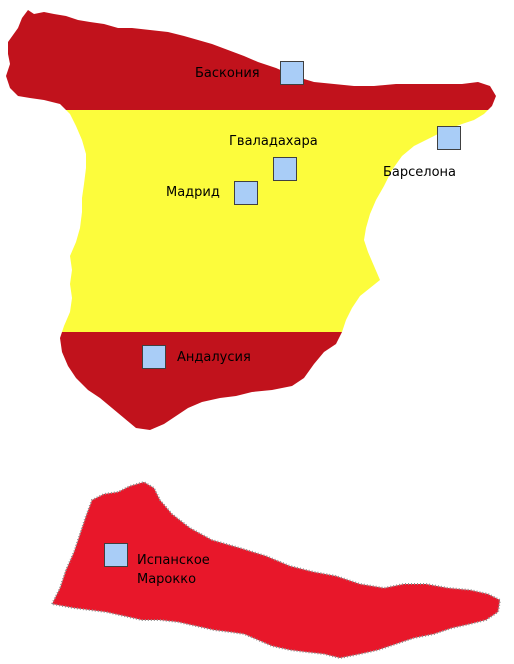  Describe the element at coordinates (246, 193) in the screenshot. I see `marker-madrid` at that location.